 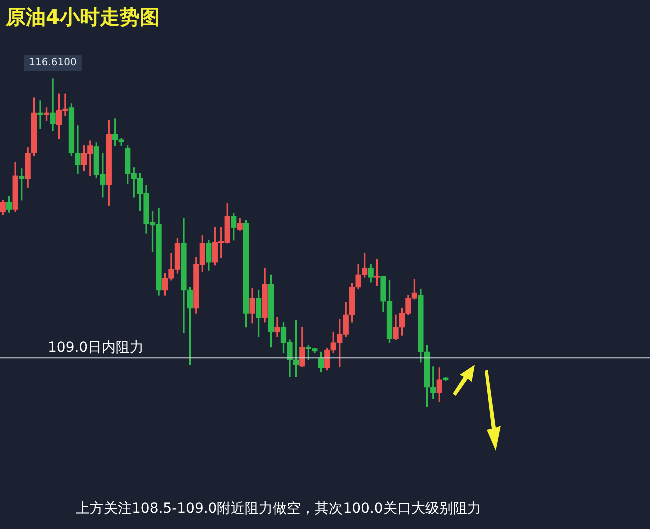 I want to click on text: 上方关注108.5-109.0附近阻力做空，其次100.0关口大级别阻力, so click(x=279, y=509).